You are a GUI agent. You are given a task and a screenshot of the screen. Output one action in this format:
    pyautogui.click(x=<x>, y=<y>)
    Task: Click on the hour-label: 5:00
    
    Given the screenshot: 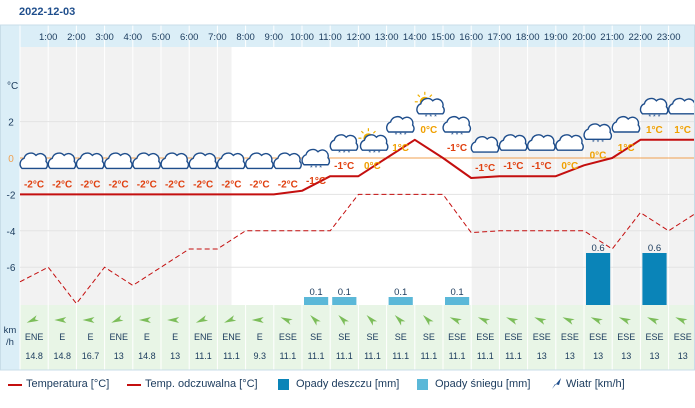 What is the action you would take?
    pyautogui.click(x=161, y=37)
    